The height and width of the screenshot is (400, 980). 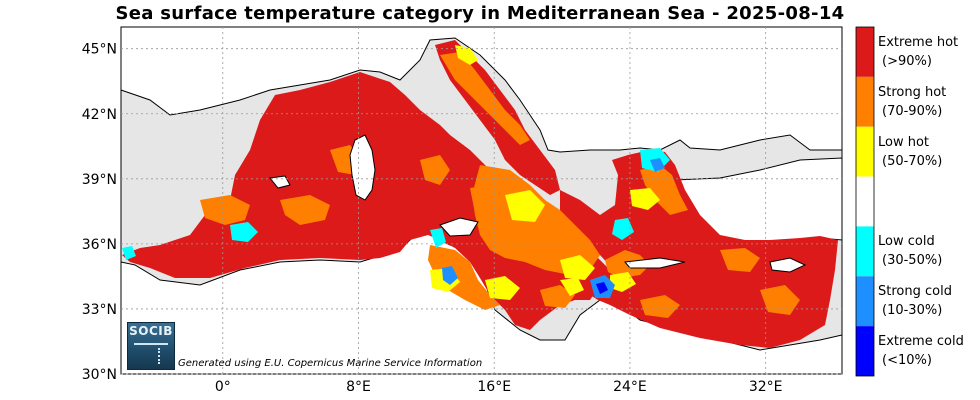 I want to click on sicily, so click(x=459, y=227).